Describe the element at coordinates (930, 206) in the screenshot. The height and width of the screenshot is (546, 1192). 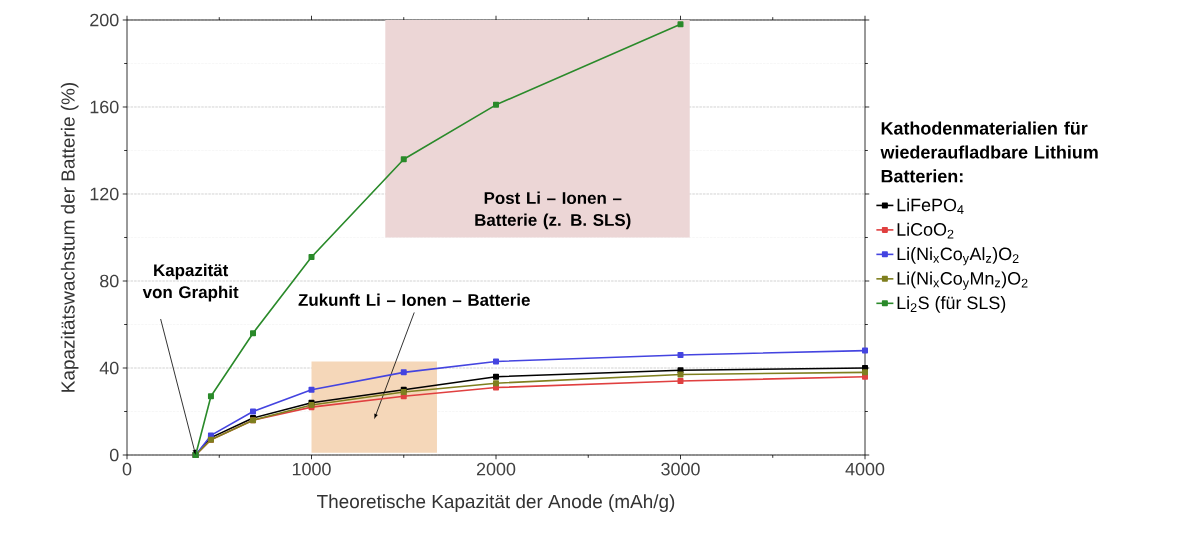
I see `legend-label: LiFePO$_{4}$` at that location.